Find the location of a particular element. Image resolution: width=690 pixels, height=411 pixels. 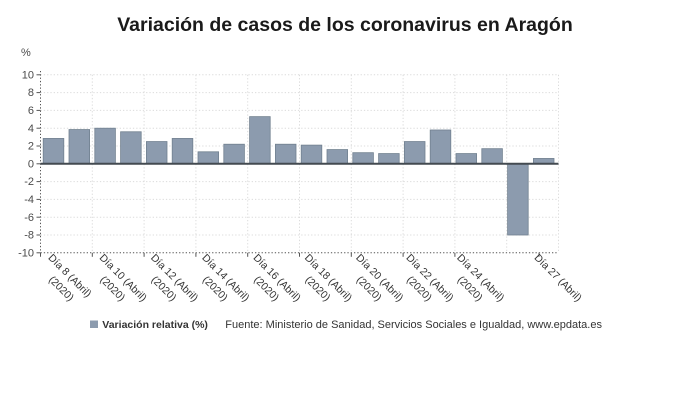

svg-text: 8 is located at coordinates (31, 93).